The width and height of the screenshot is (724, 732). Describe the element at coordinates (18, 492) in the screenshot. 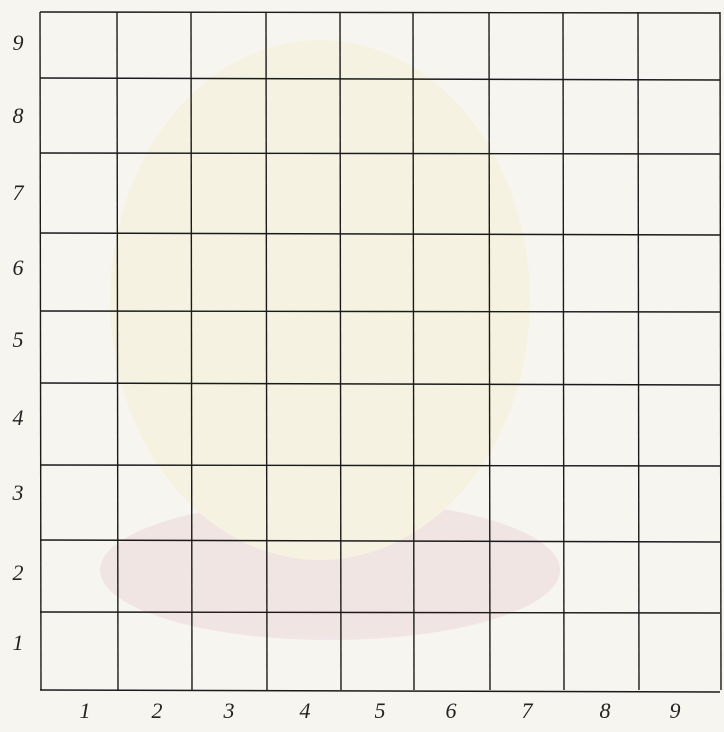

I see `row-label: 3` at that location.